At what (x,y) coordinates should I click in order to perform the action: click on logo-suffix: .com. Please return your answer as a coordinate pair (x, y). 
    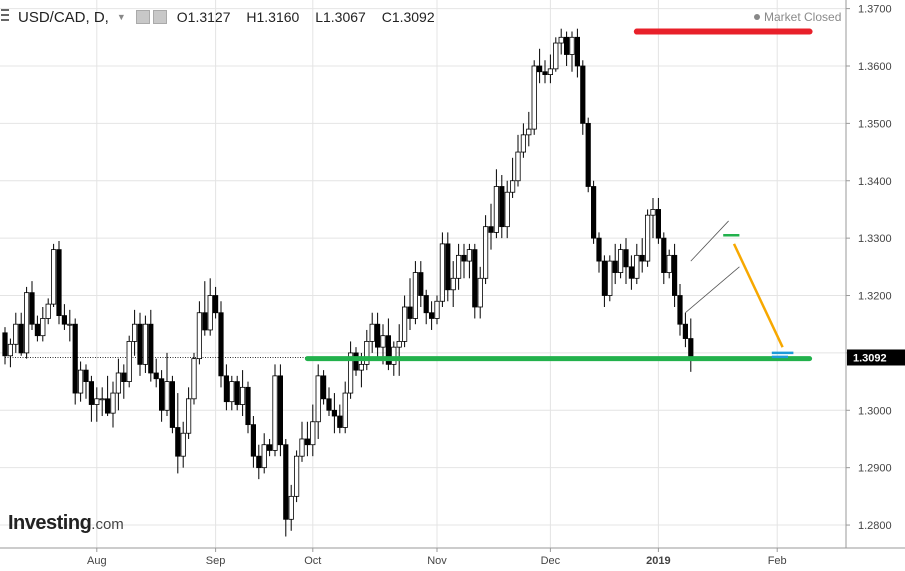
    Looking at the image, I should click on (107, 524).